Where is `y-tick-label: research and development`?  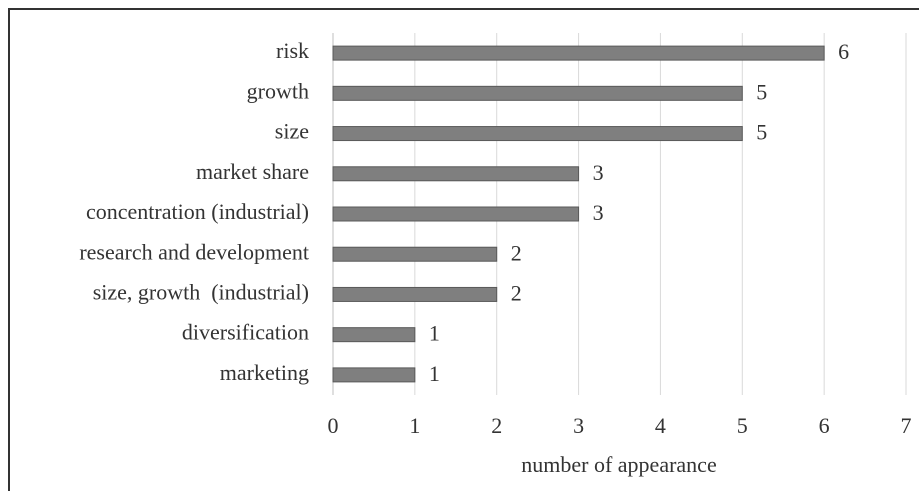
y-tick-label: research and development is located at coordinates (194, 251).